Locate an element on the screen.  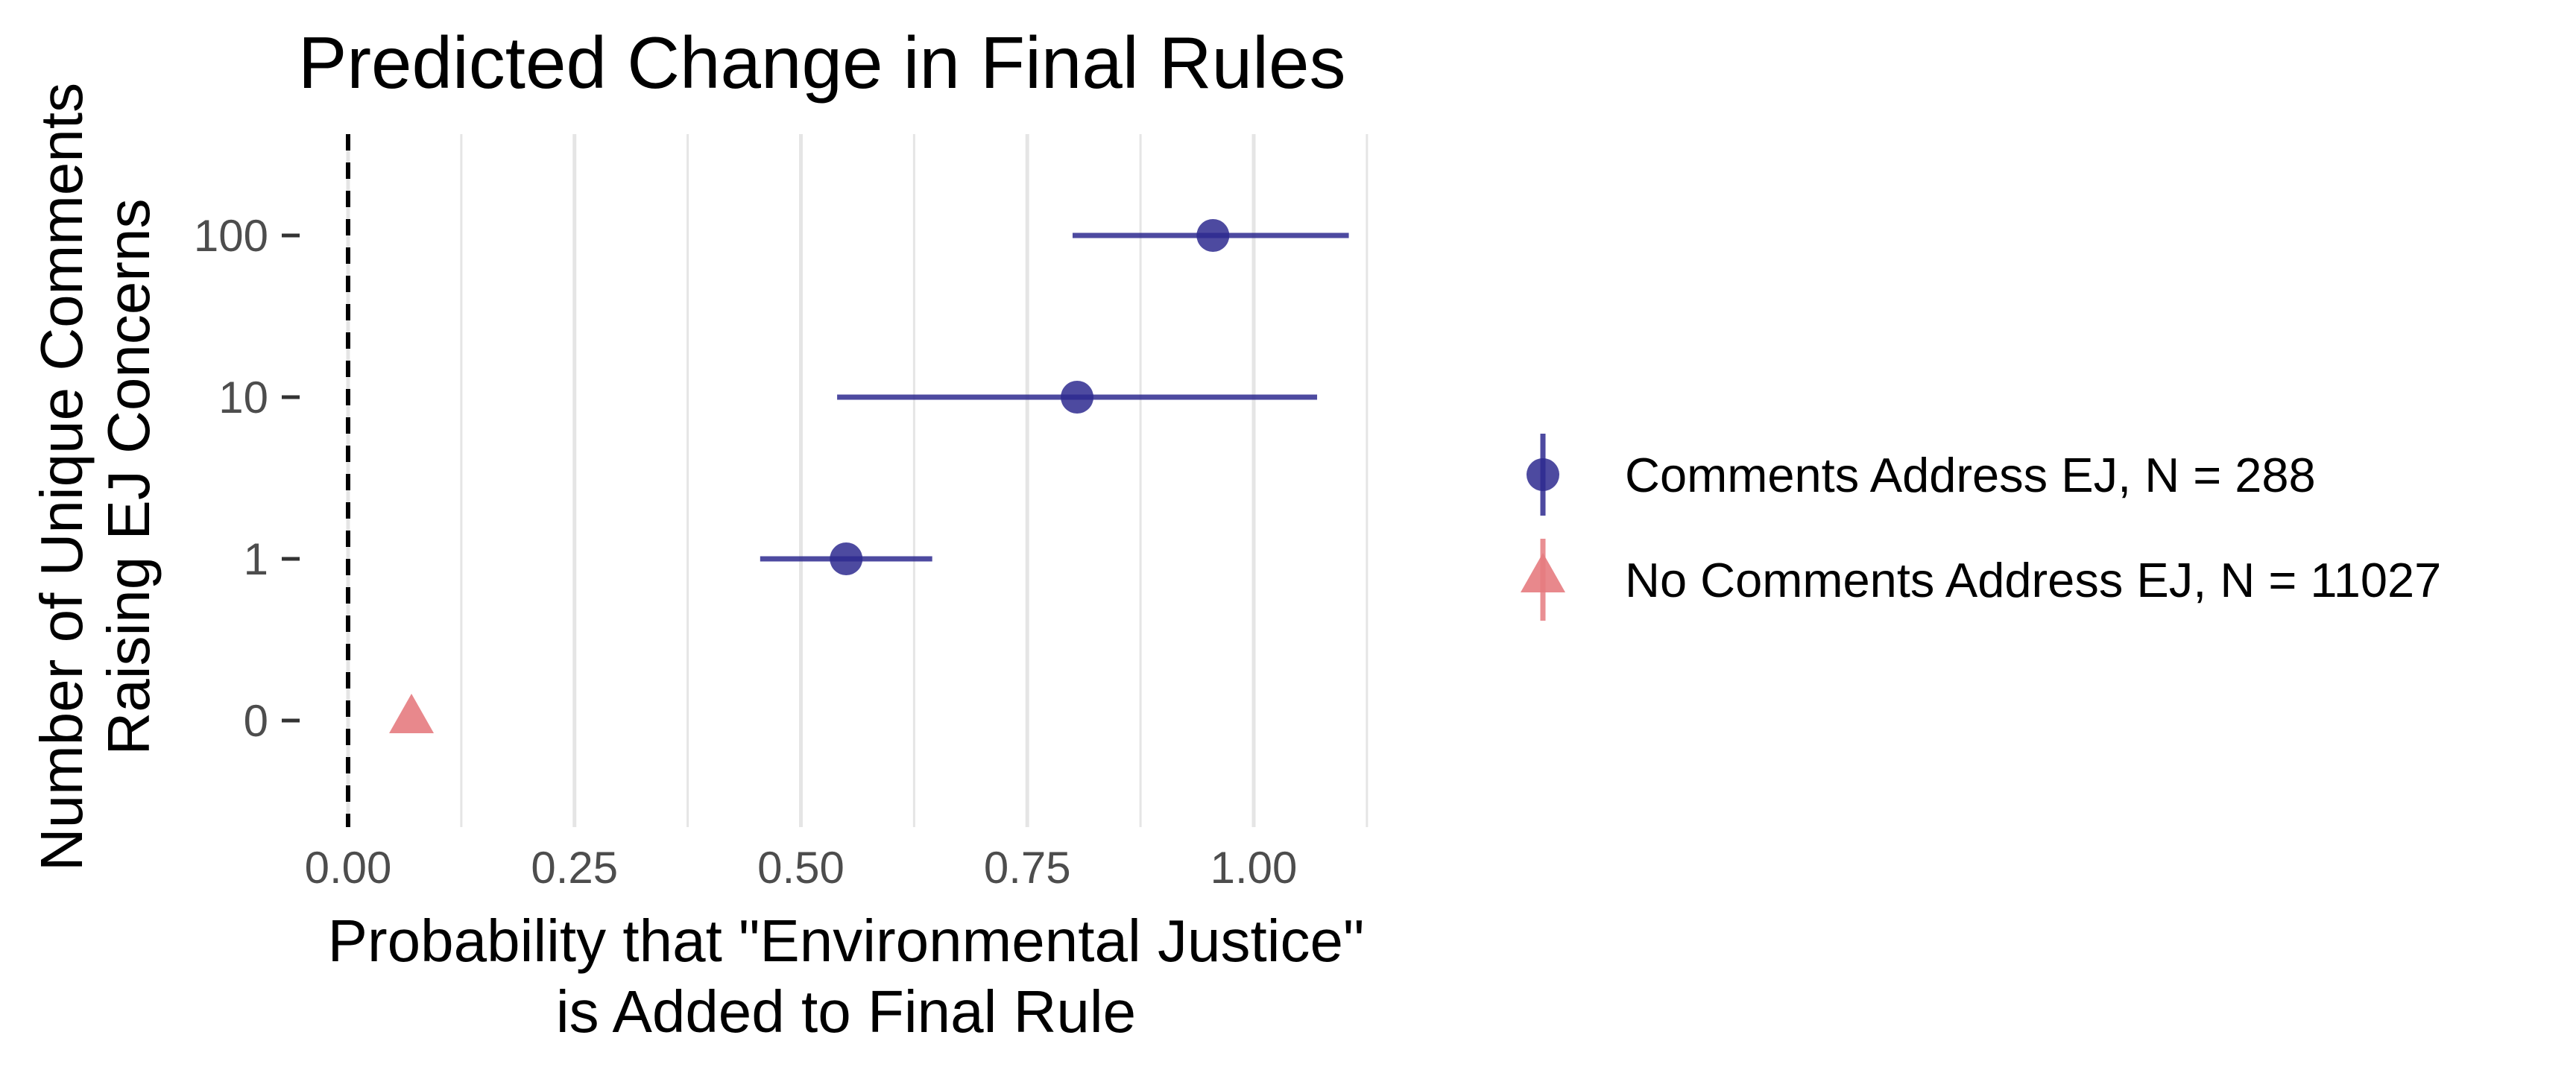
x-tick-label-0.25: 0.25 is located at coordinates (574, 868).